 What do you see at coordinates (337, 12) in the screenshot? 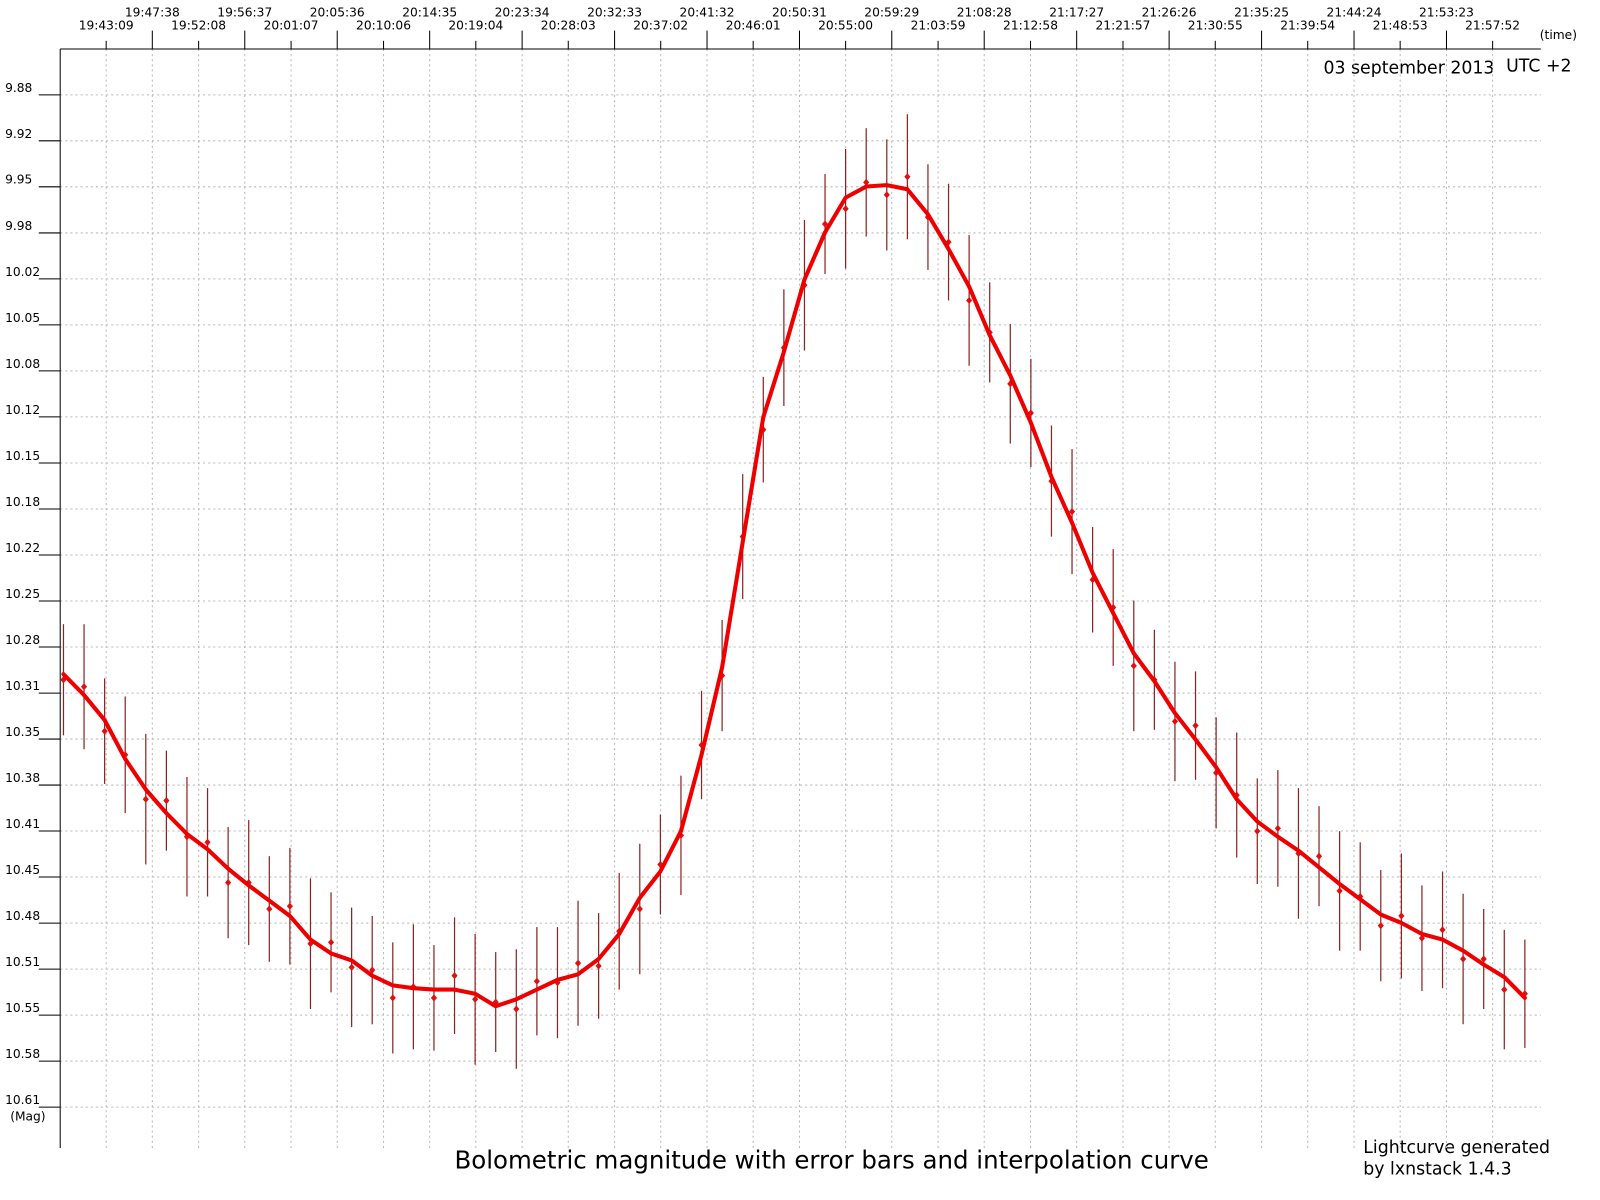
I see `x-tick-label: 20:05:36` at bounding box center [337, 12].